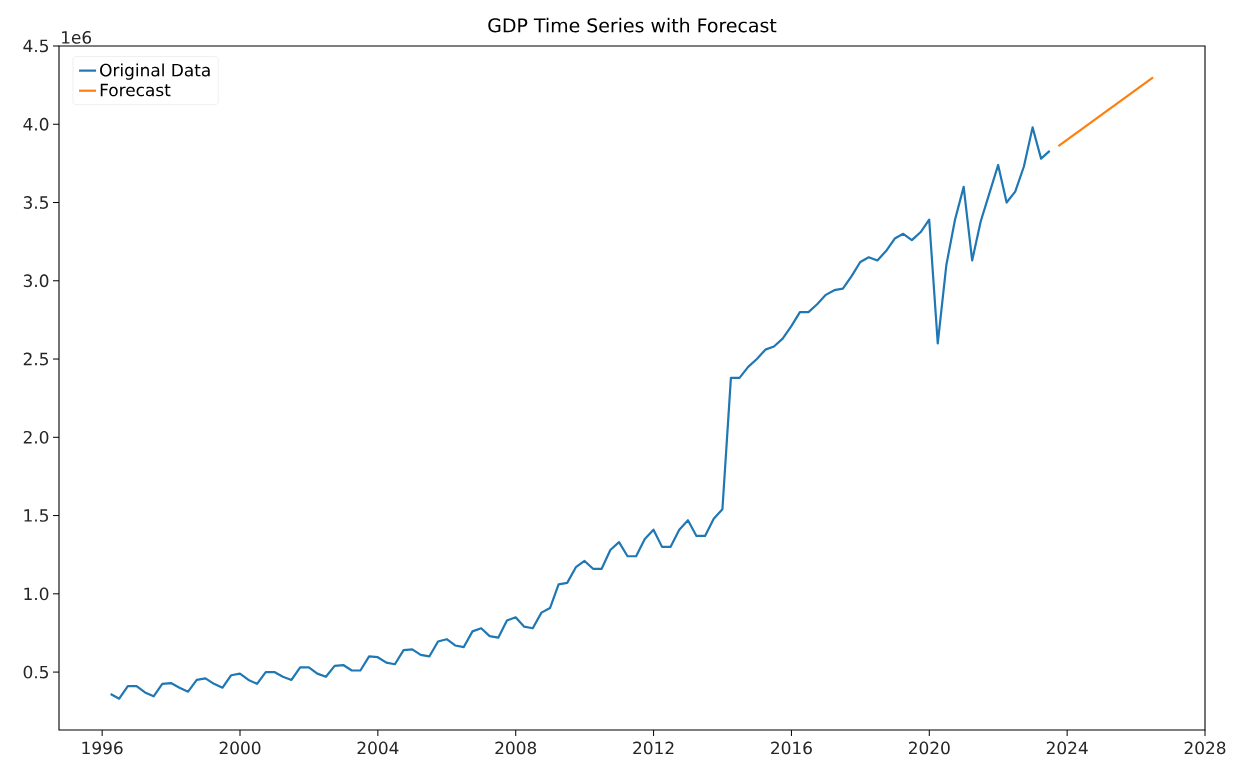 The height and width of the screenshot is (764, 1239). What do you see at coordinates (35, 359) in the screenshot?
I see `y-tick-label: 2.5` at bounding box center [35, 359].